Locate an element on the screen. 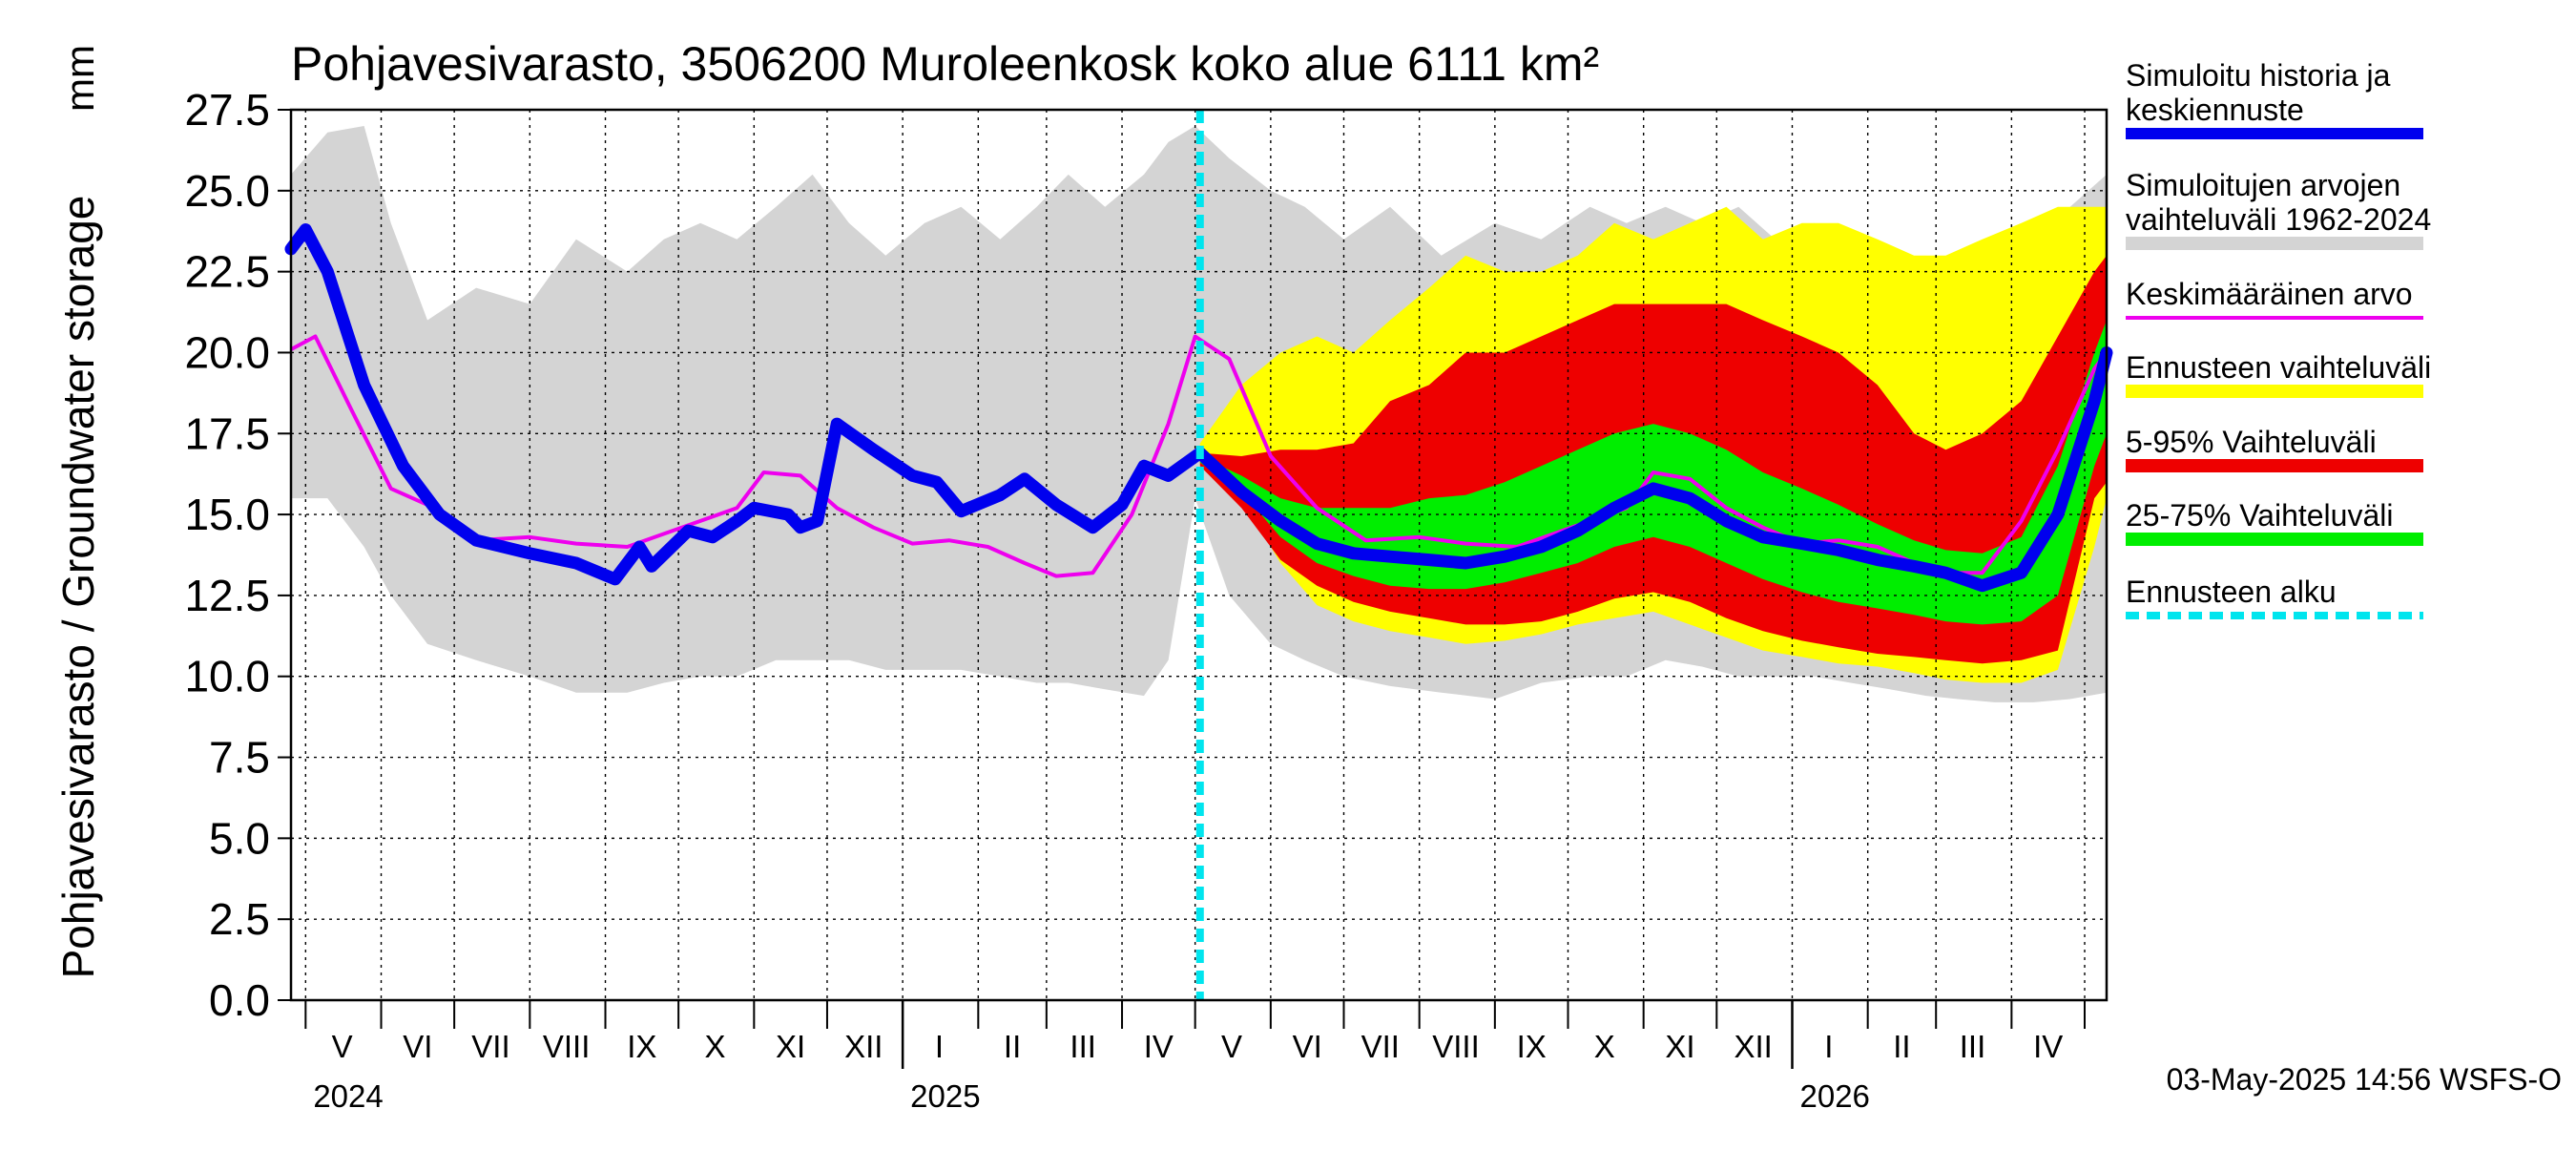  legend-label: Ennusteen vaihteluväli is located at coordinates (2278, 367).